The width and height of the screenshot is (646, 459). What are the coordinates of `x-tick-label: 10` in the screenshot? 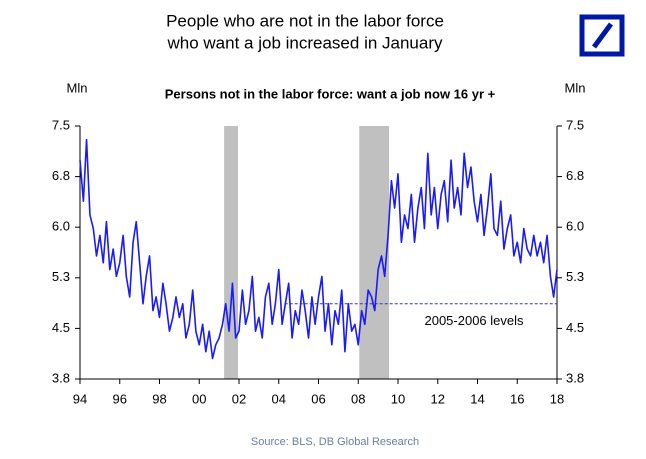 It's located at (398, 398).